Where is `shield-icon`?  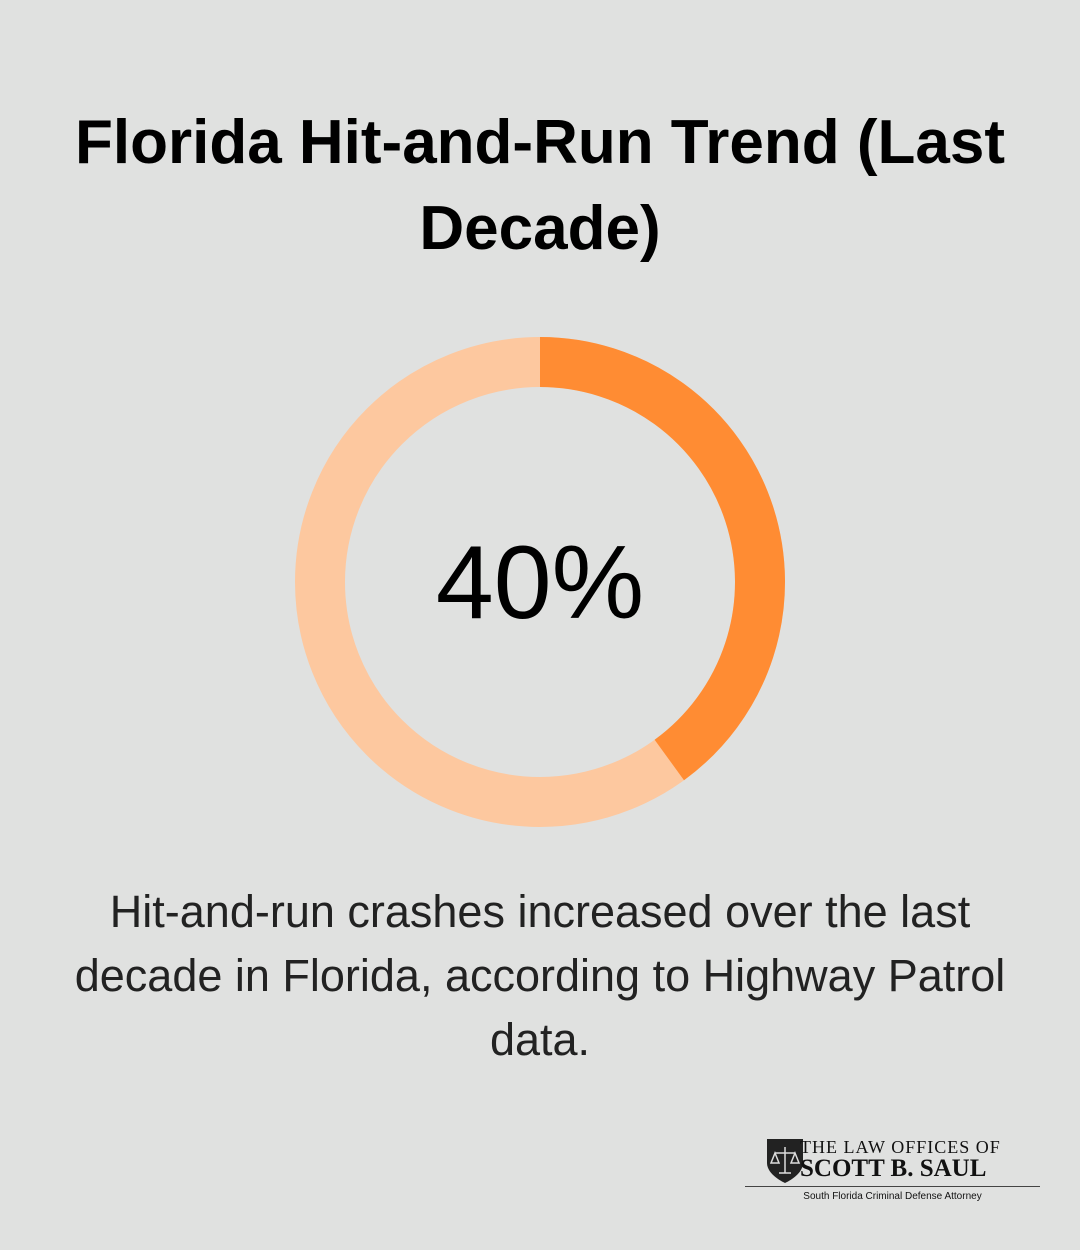 shield-icon is located at coordinates (785, 1161).